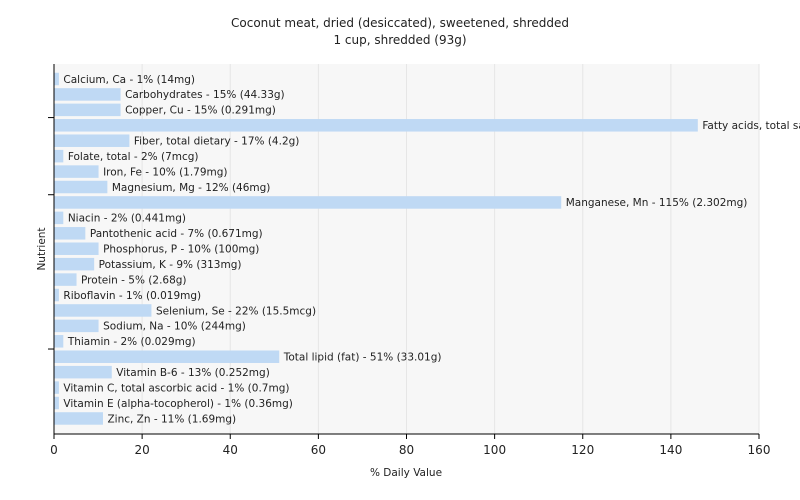  What do you see at coordinates (127, 219) in the screenshot?
I see `bar-label: Niacin - 2% (0.441mg)` at bounding box center [127, 219].